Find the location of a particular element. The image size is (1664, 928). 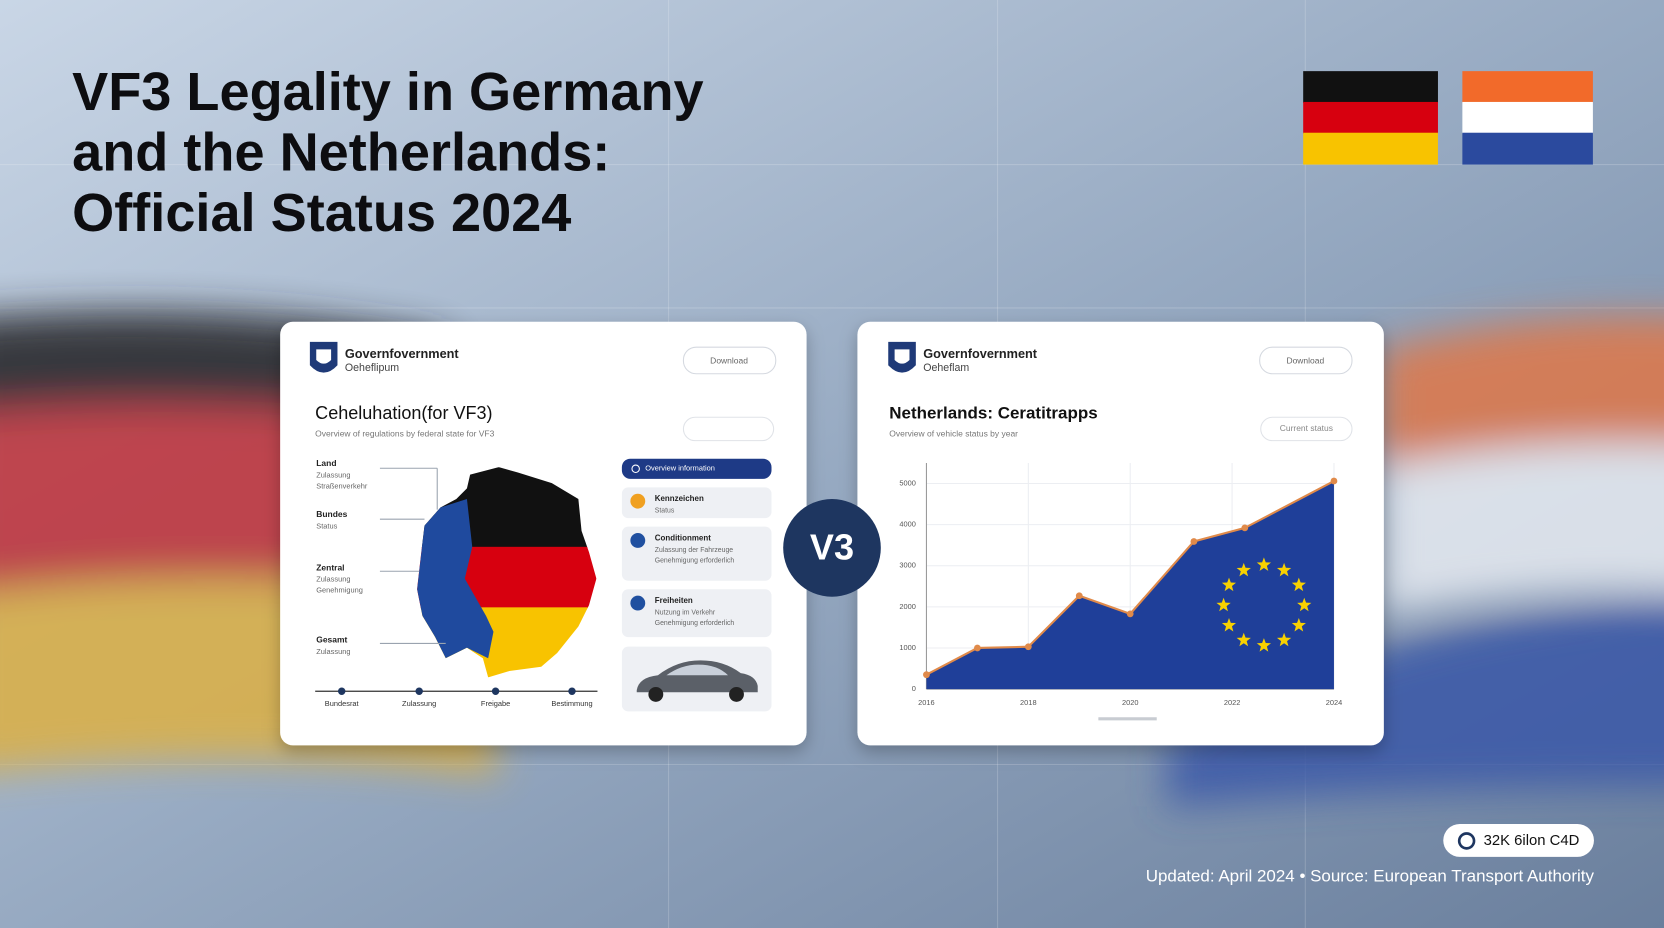

list-line: Status is located at coordinates (665, 511).